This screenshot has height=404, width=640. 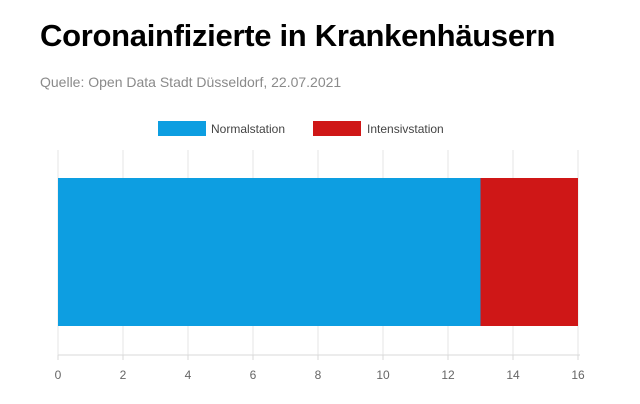 What do you see at coordinates (253, 375) in the screenshot?
I see `x-tick-label: 6` at bounding box center [253, 375].